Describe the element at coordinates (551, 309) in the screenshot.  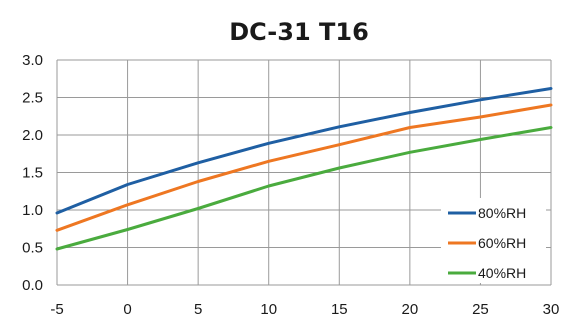
I see `x-tick-label: 30` at that location.